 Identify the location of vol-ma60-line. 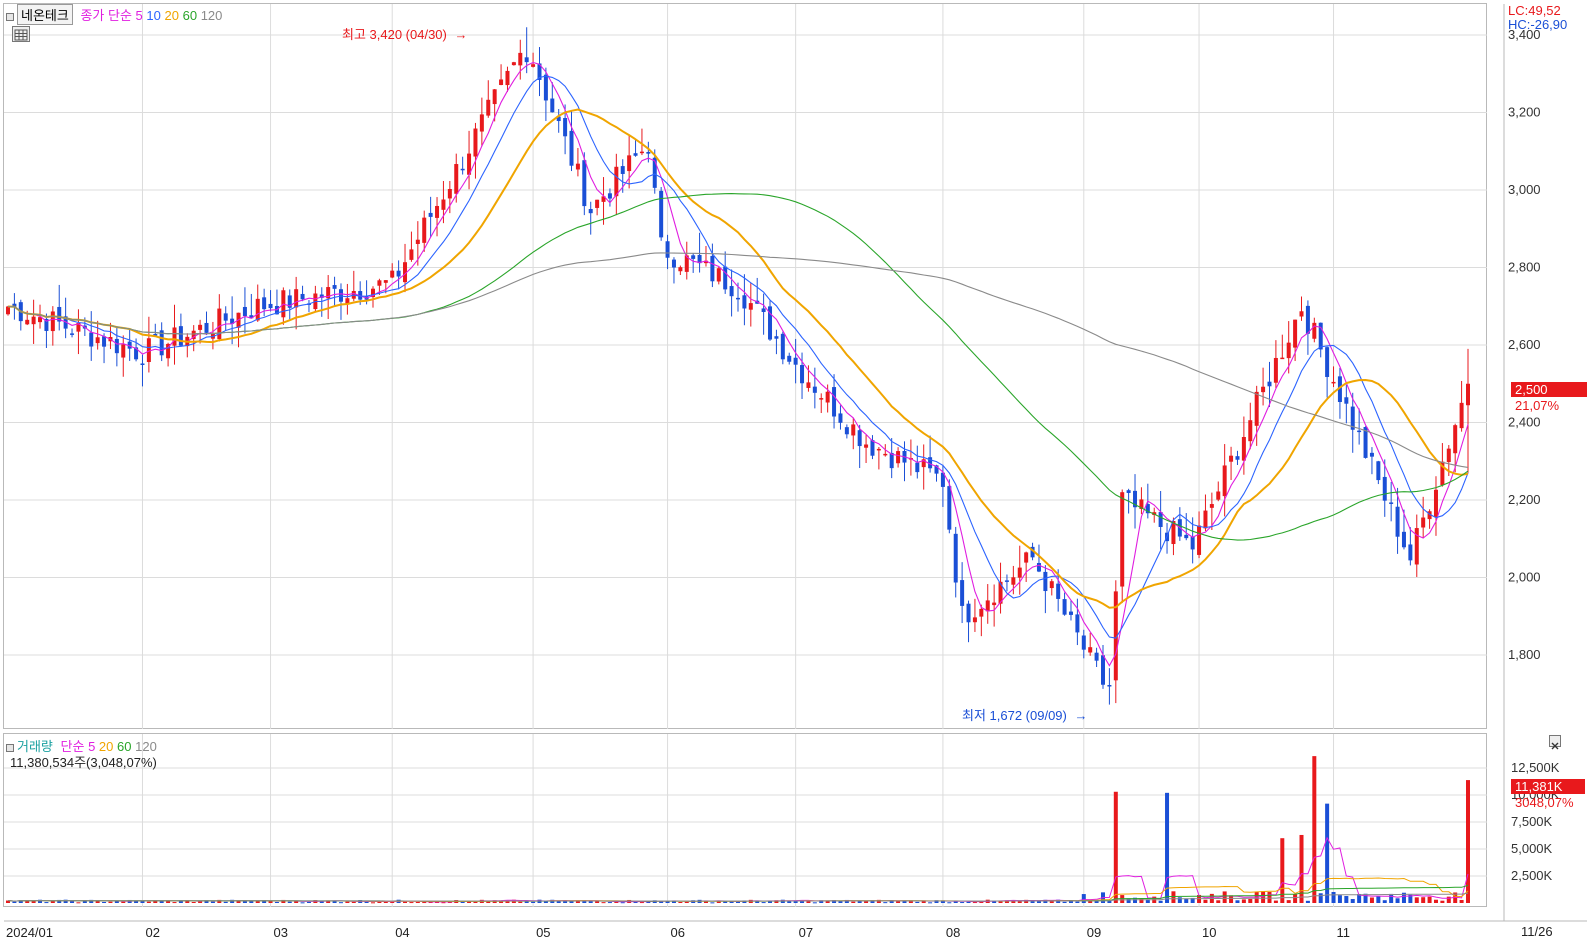
(738, 893).